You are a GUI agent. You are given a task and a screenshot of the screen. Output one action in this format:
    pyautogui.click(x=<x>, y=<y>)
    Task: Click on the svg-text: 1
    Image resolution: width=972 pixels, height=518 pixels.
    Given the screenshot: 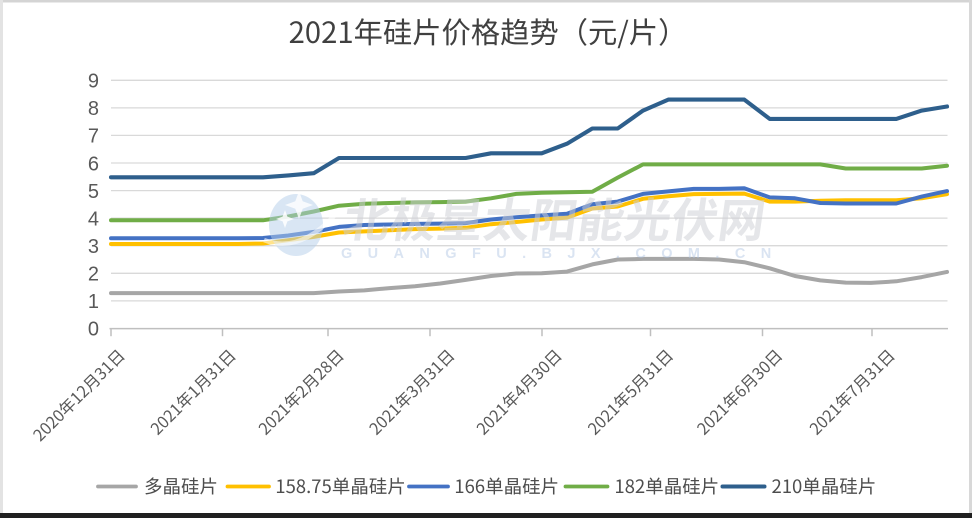 What is the action you would take?
    pyautogui.click(x=93, y=302)
    